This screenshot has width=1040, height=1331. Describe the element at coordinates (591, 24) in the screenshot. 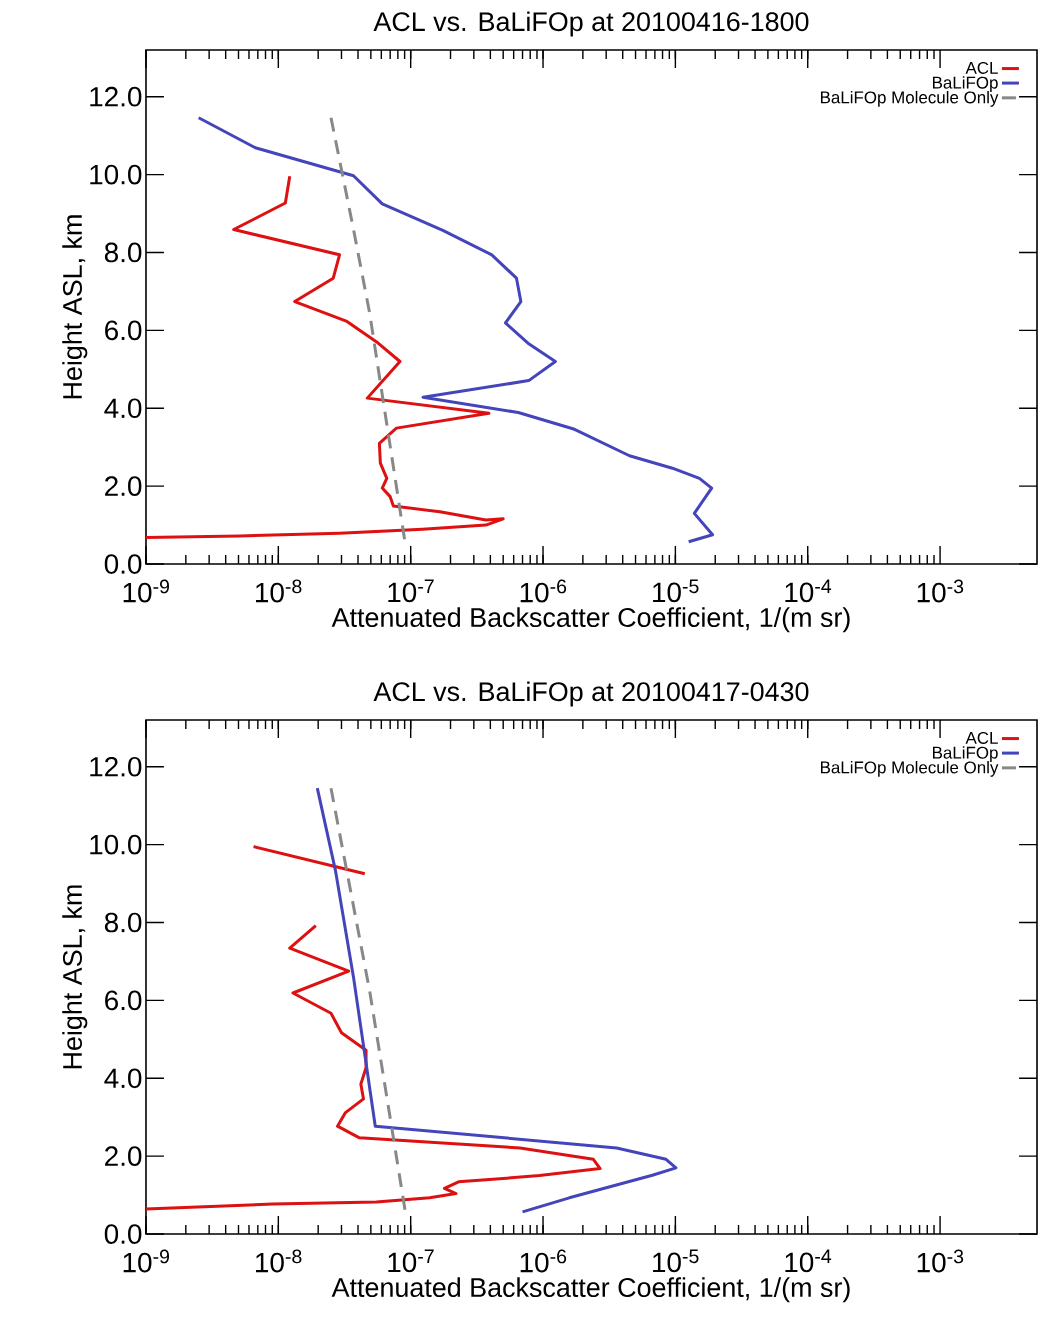

I see `chart-title: ACL vs. BaLiFOp at 20100416-1800` at that location.